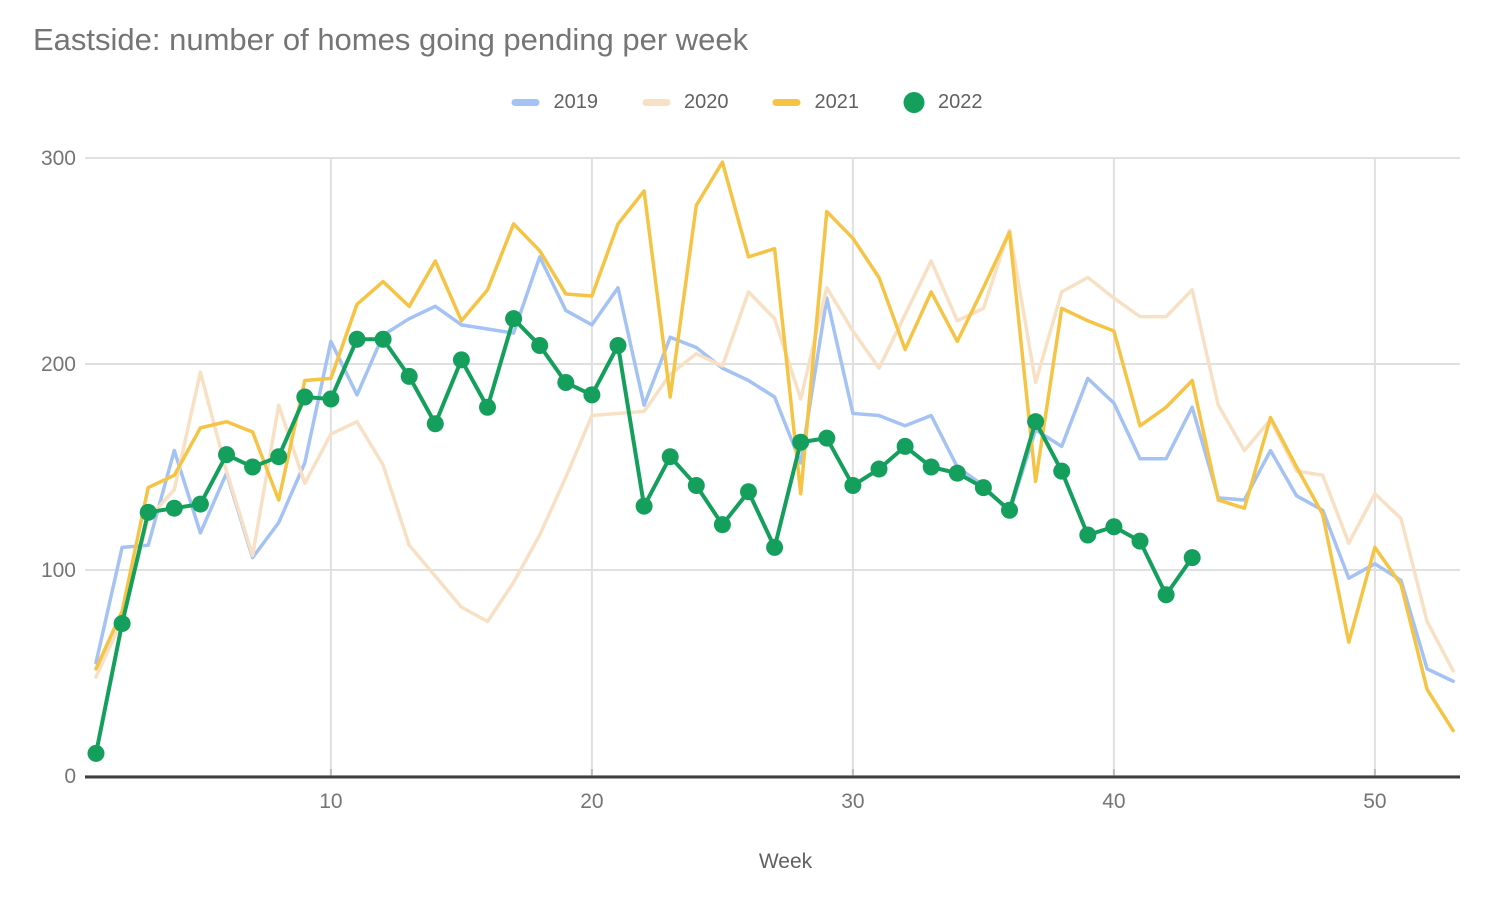  I want to click on legend-item-2019: 2019, so click(555, 102).